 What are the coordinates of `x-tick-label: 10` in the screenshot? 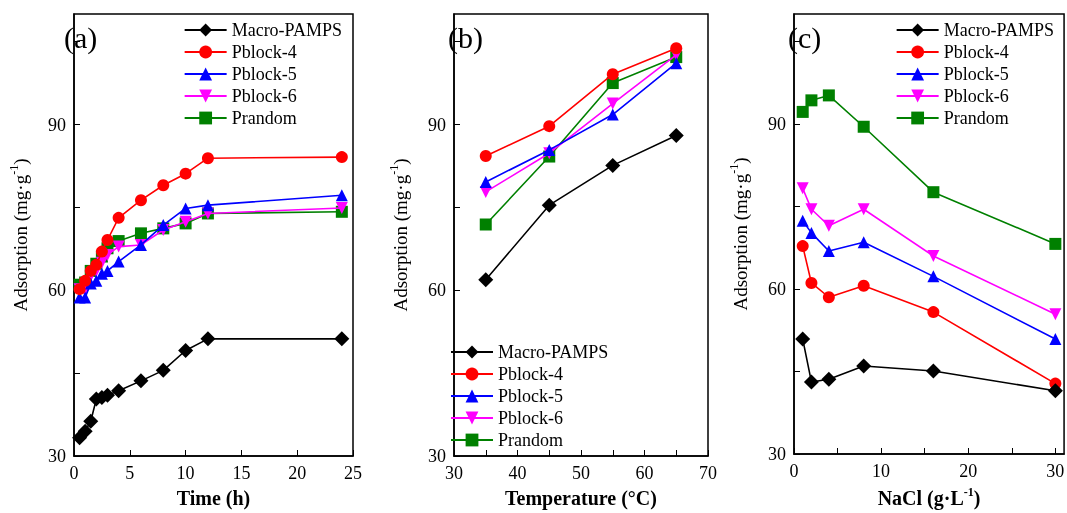 It's located at (185, 473).